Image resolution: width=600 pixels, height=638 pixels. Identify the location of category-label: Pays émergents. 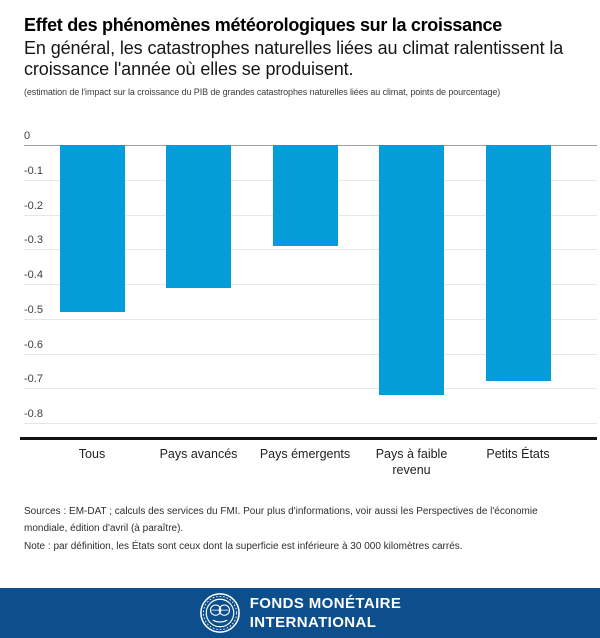
(305, 454).